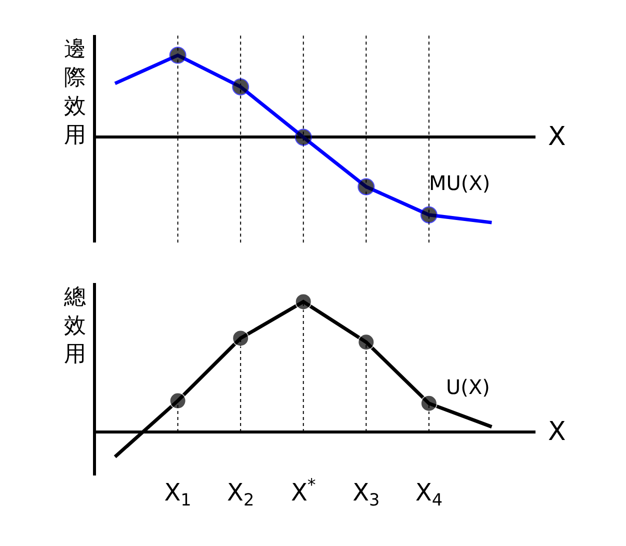 The height and width of the screenshot is (546, 626). I want to click on x-tick-label: X$_{1}$, so click(178, 494).